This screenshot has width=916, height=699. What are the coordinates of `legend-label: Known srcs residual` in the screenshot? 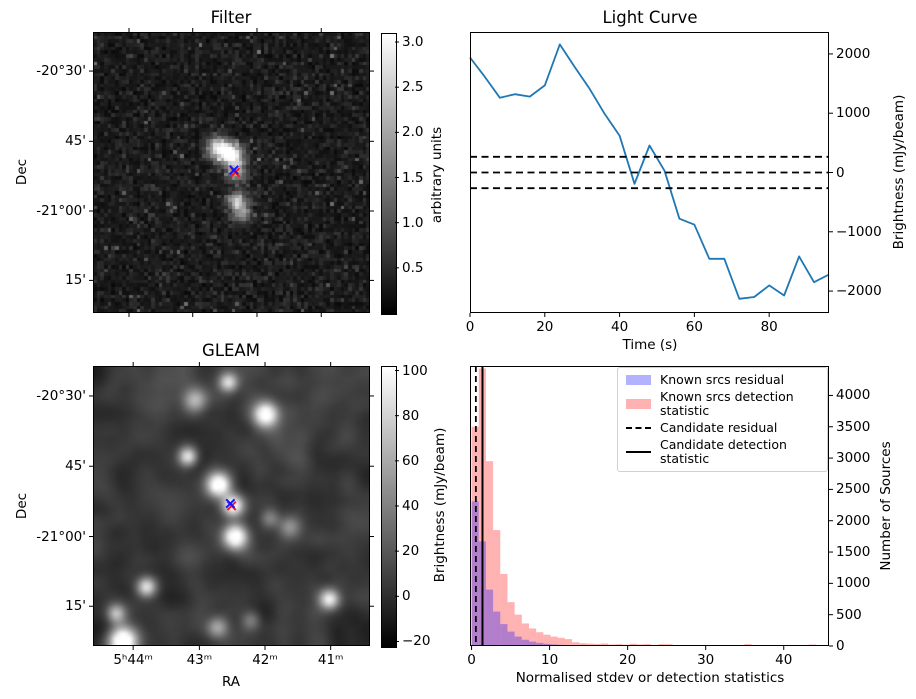 It's located at (722, 379).